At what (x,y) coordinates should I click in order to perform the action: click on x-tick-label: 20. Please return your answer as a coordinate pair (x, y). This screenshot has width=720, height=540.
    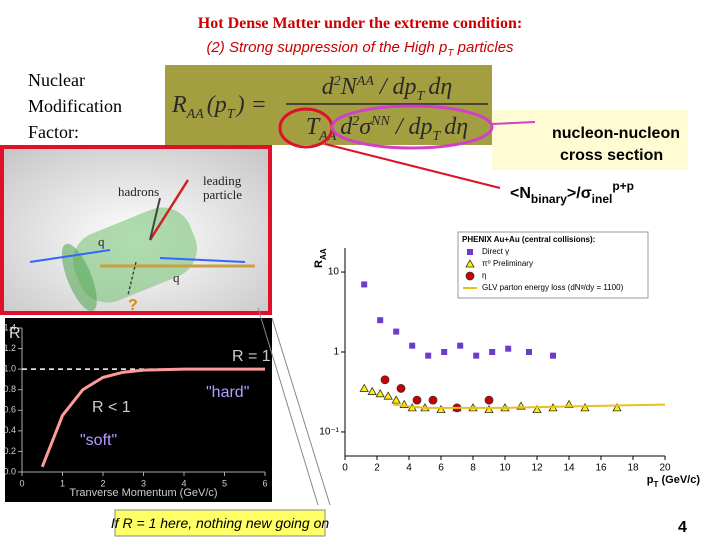
    Looking at the image, I should click on (665, 468).